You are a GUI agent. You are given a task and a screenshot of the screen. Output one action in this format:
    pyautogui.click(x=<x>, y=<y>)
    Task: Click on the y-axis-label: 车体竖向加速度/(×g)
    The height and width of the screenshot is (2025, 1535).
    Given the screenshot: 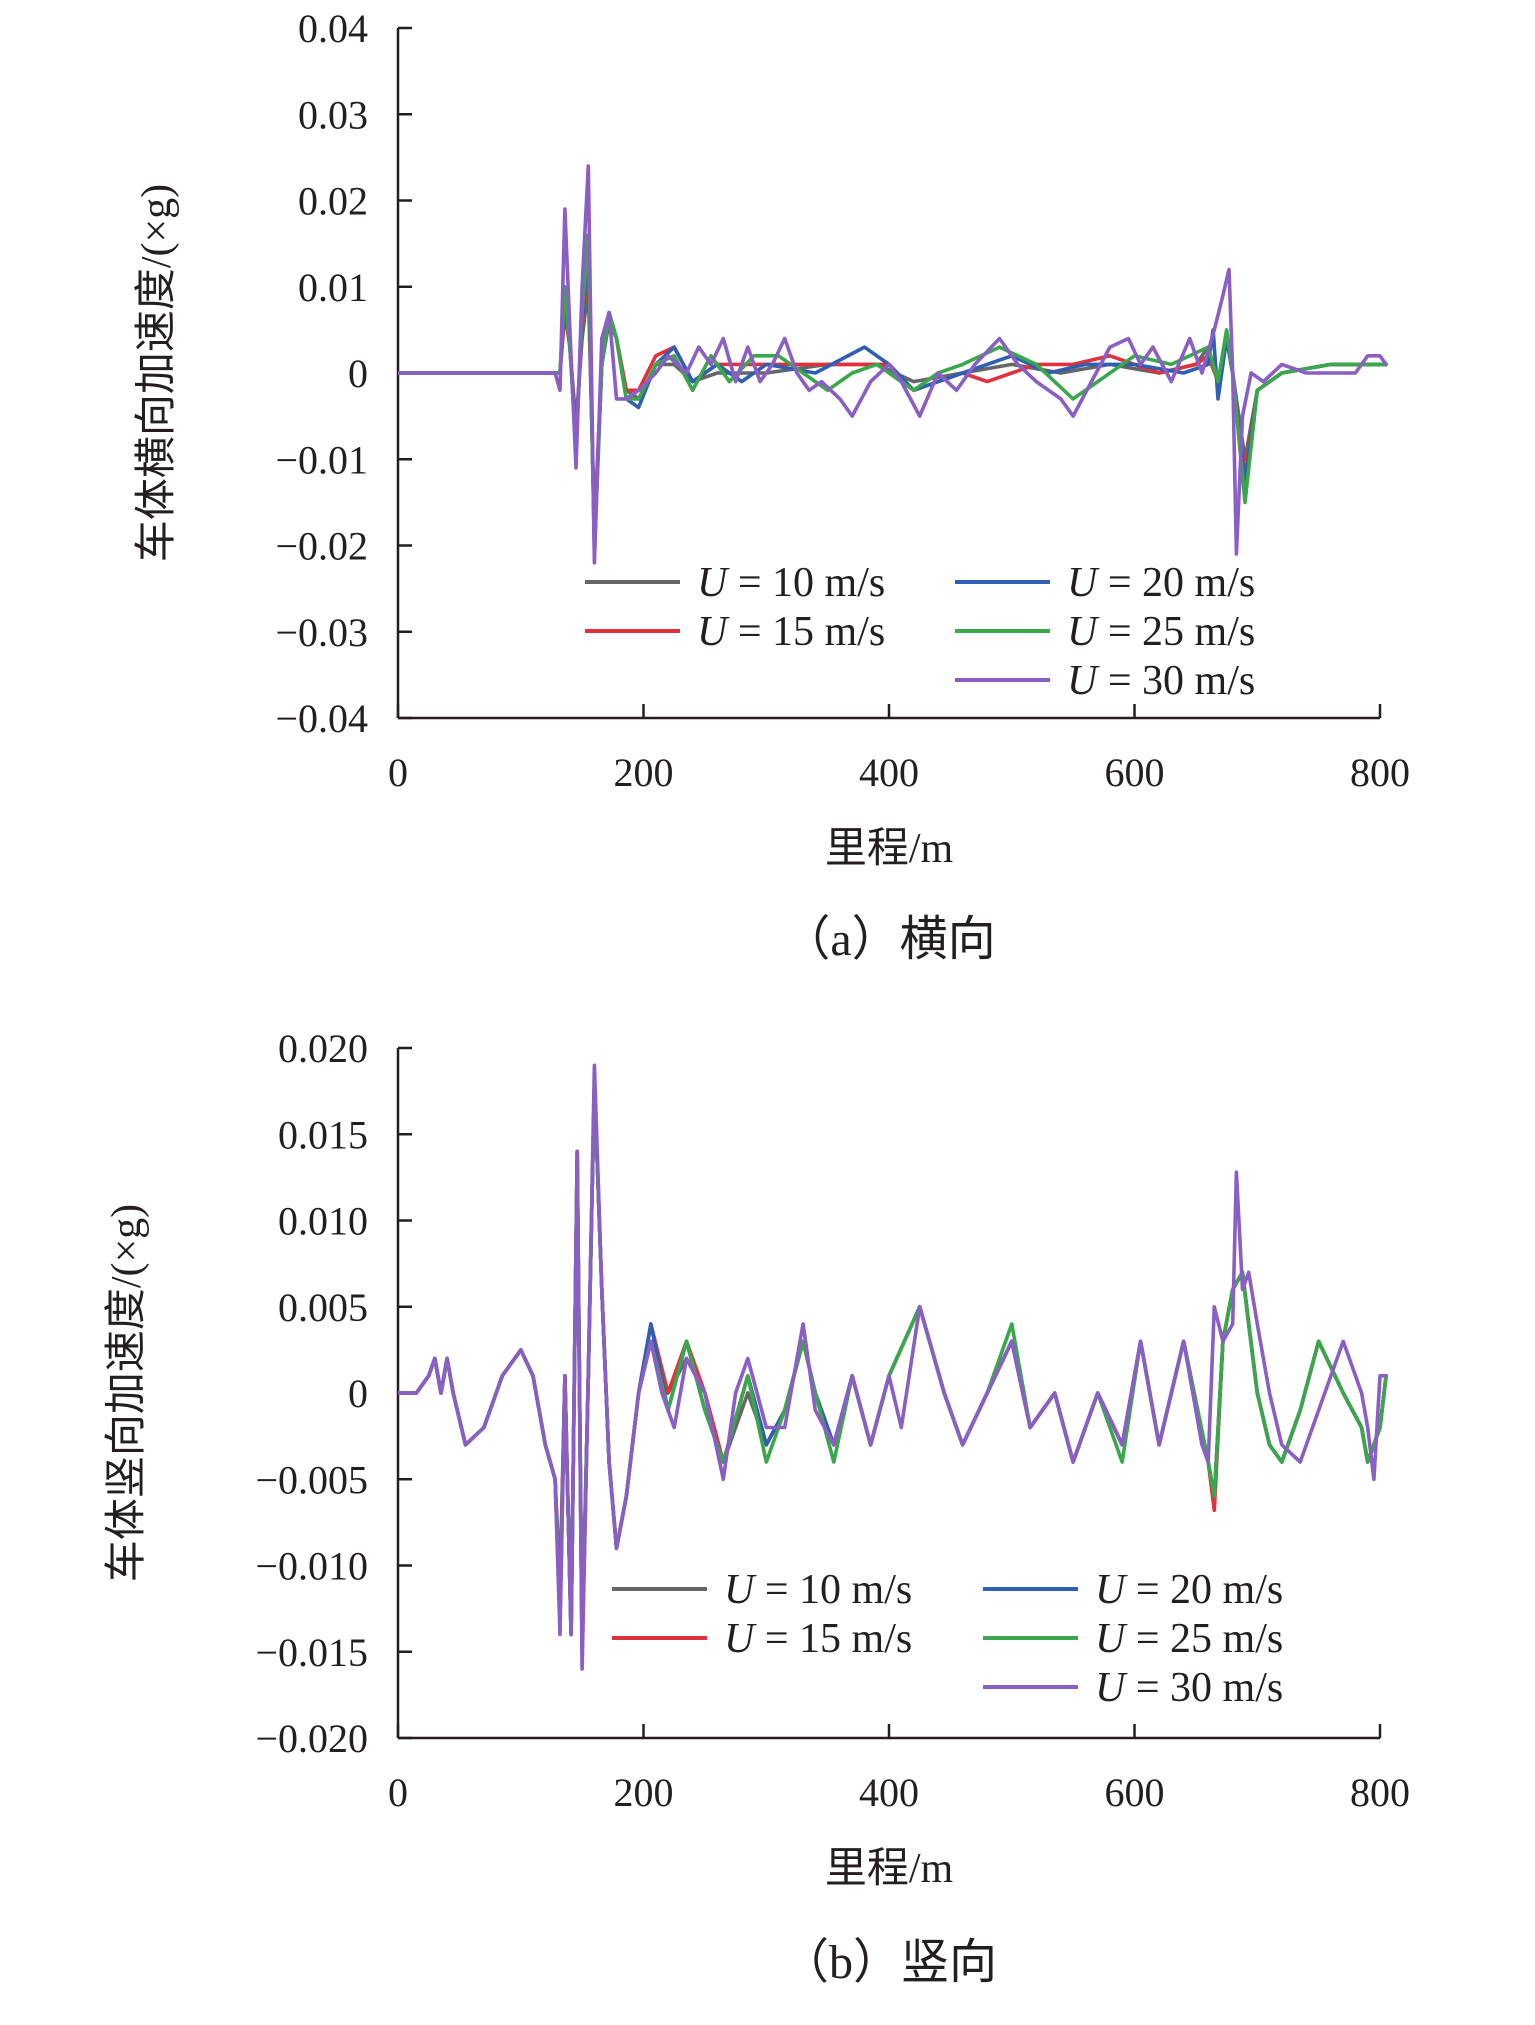 What is the action you would take?
    pyautogui.click(x=127, y=1393)
    